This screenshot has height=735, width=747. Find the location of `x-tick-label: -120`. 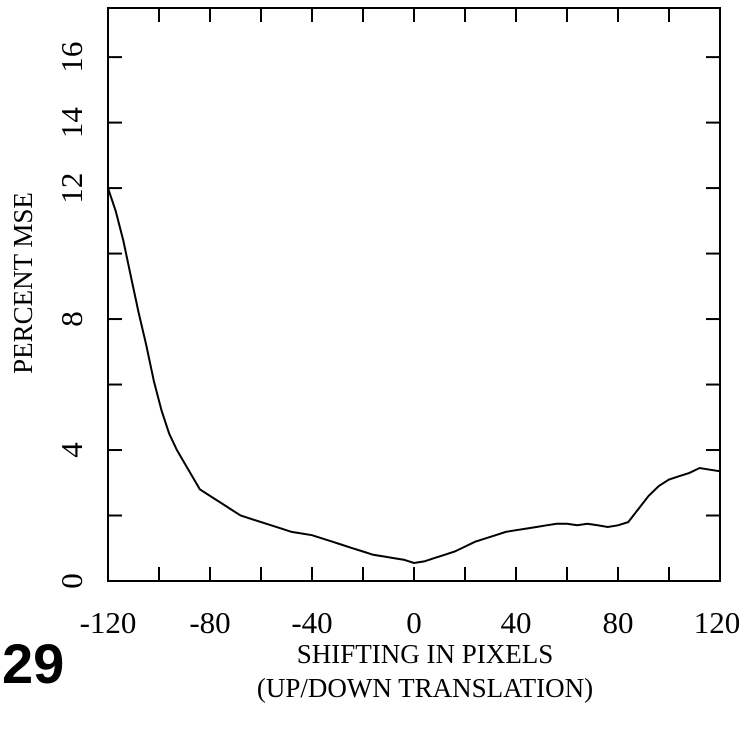

x-tick-label: -120 is located at coordinates (108, 622).